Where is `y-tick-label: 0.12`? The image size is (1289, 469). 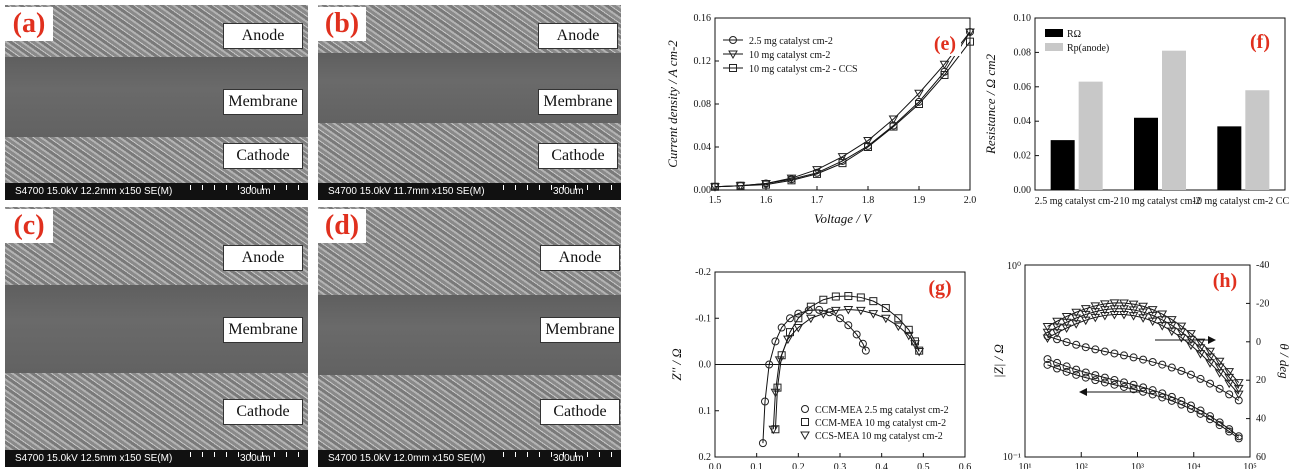 y-tick-label: 0.12 is located at coordinates (703, 61).